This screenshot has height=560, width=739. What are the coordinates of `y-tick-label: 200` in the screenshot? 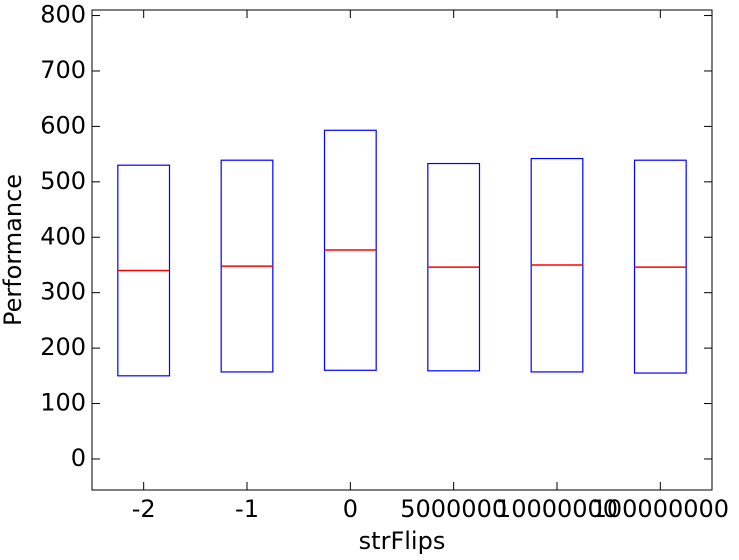 It's located at (63, 347).